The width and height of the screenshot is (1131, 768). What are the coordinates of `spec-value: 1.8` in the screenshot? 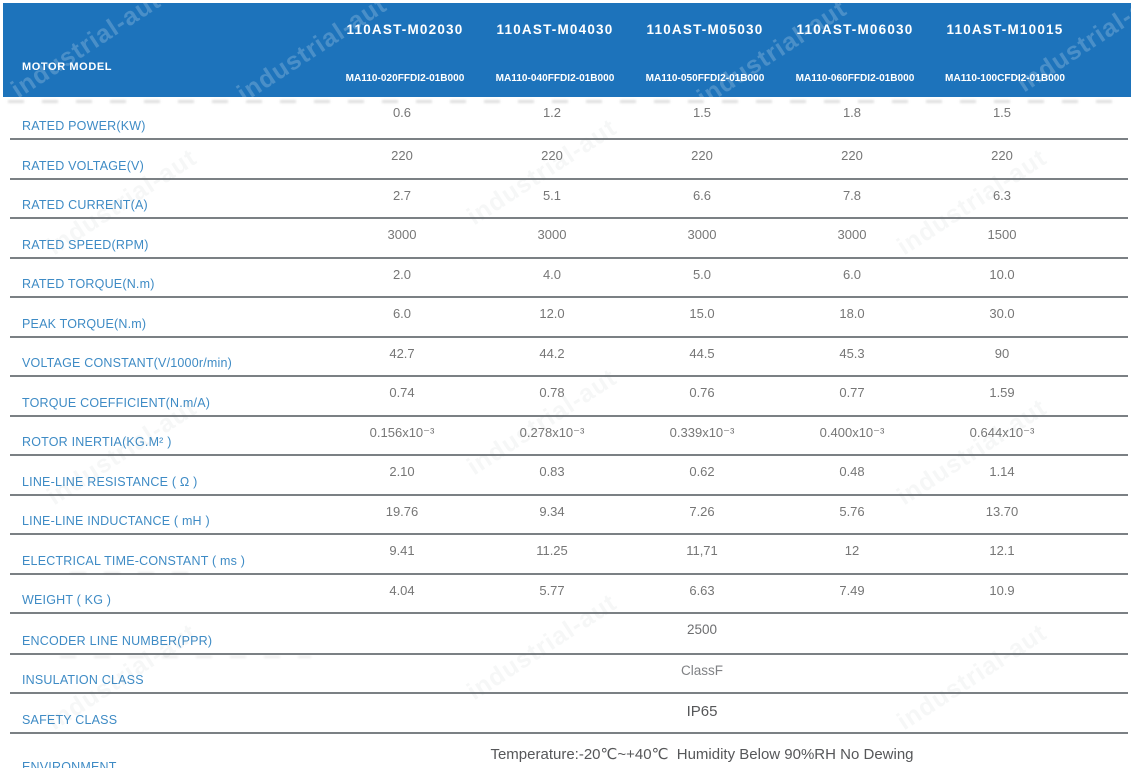 It's located at (852, 112).